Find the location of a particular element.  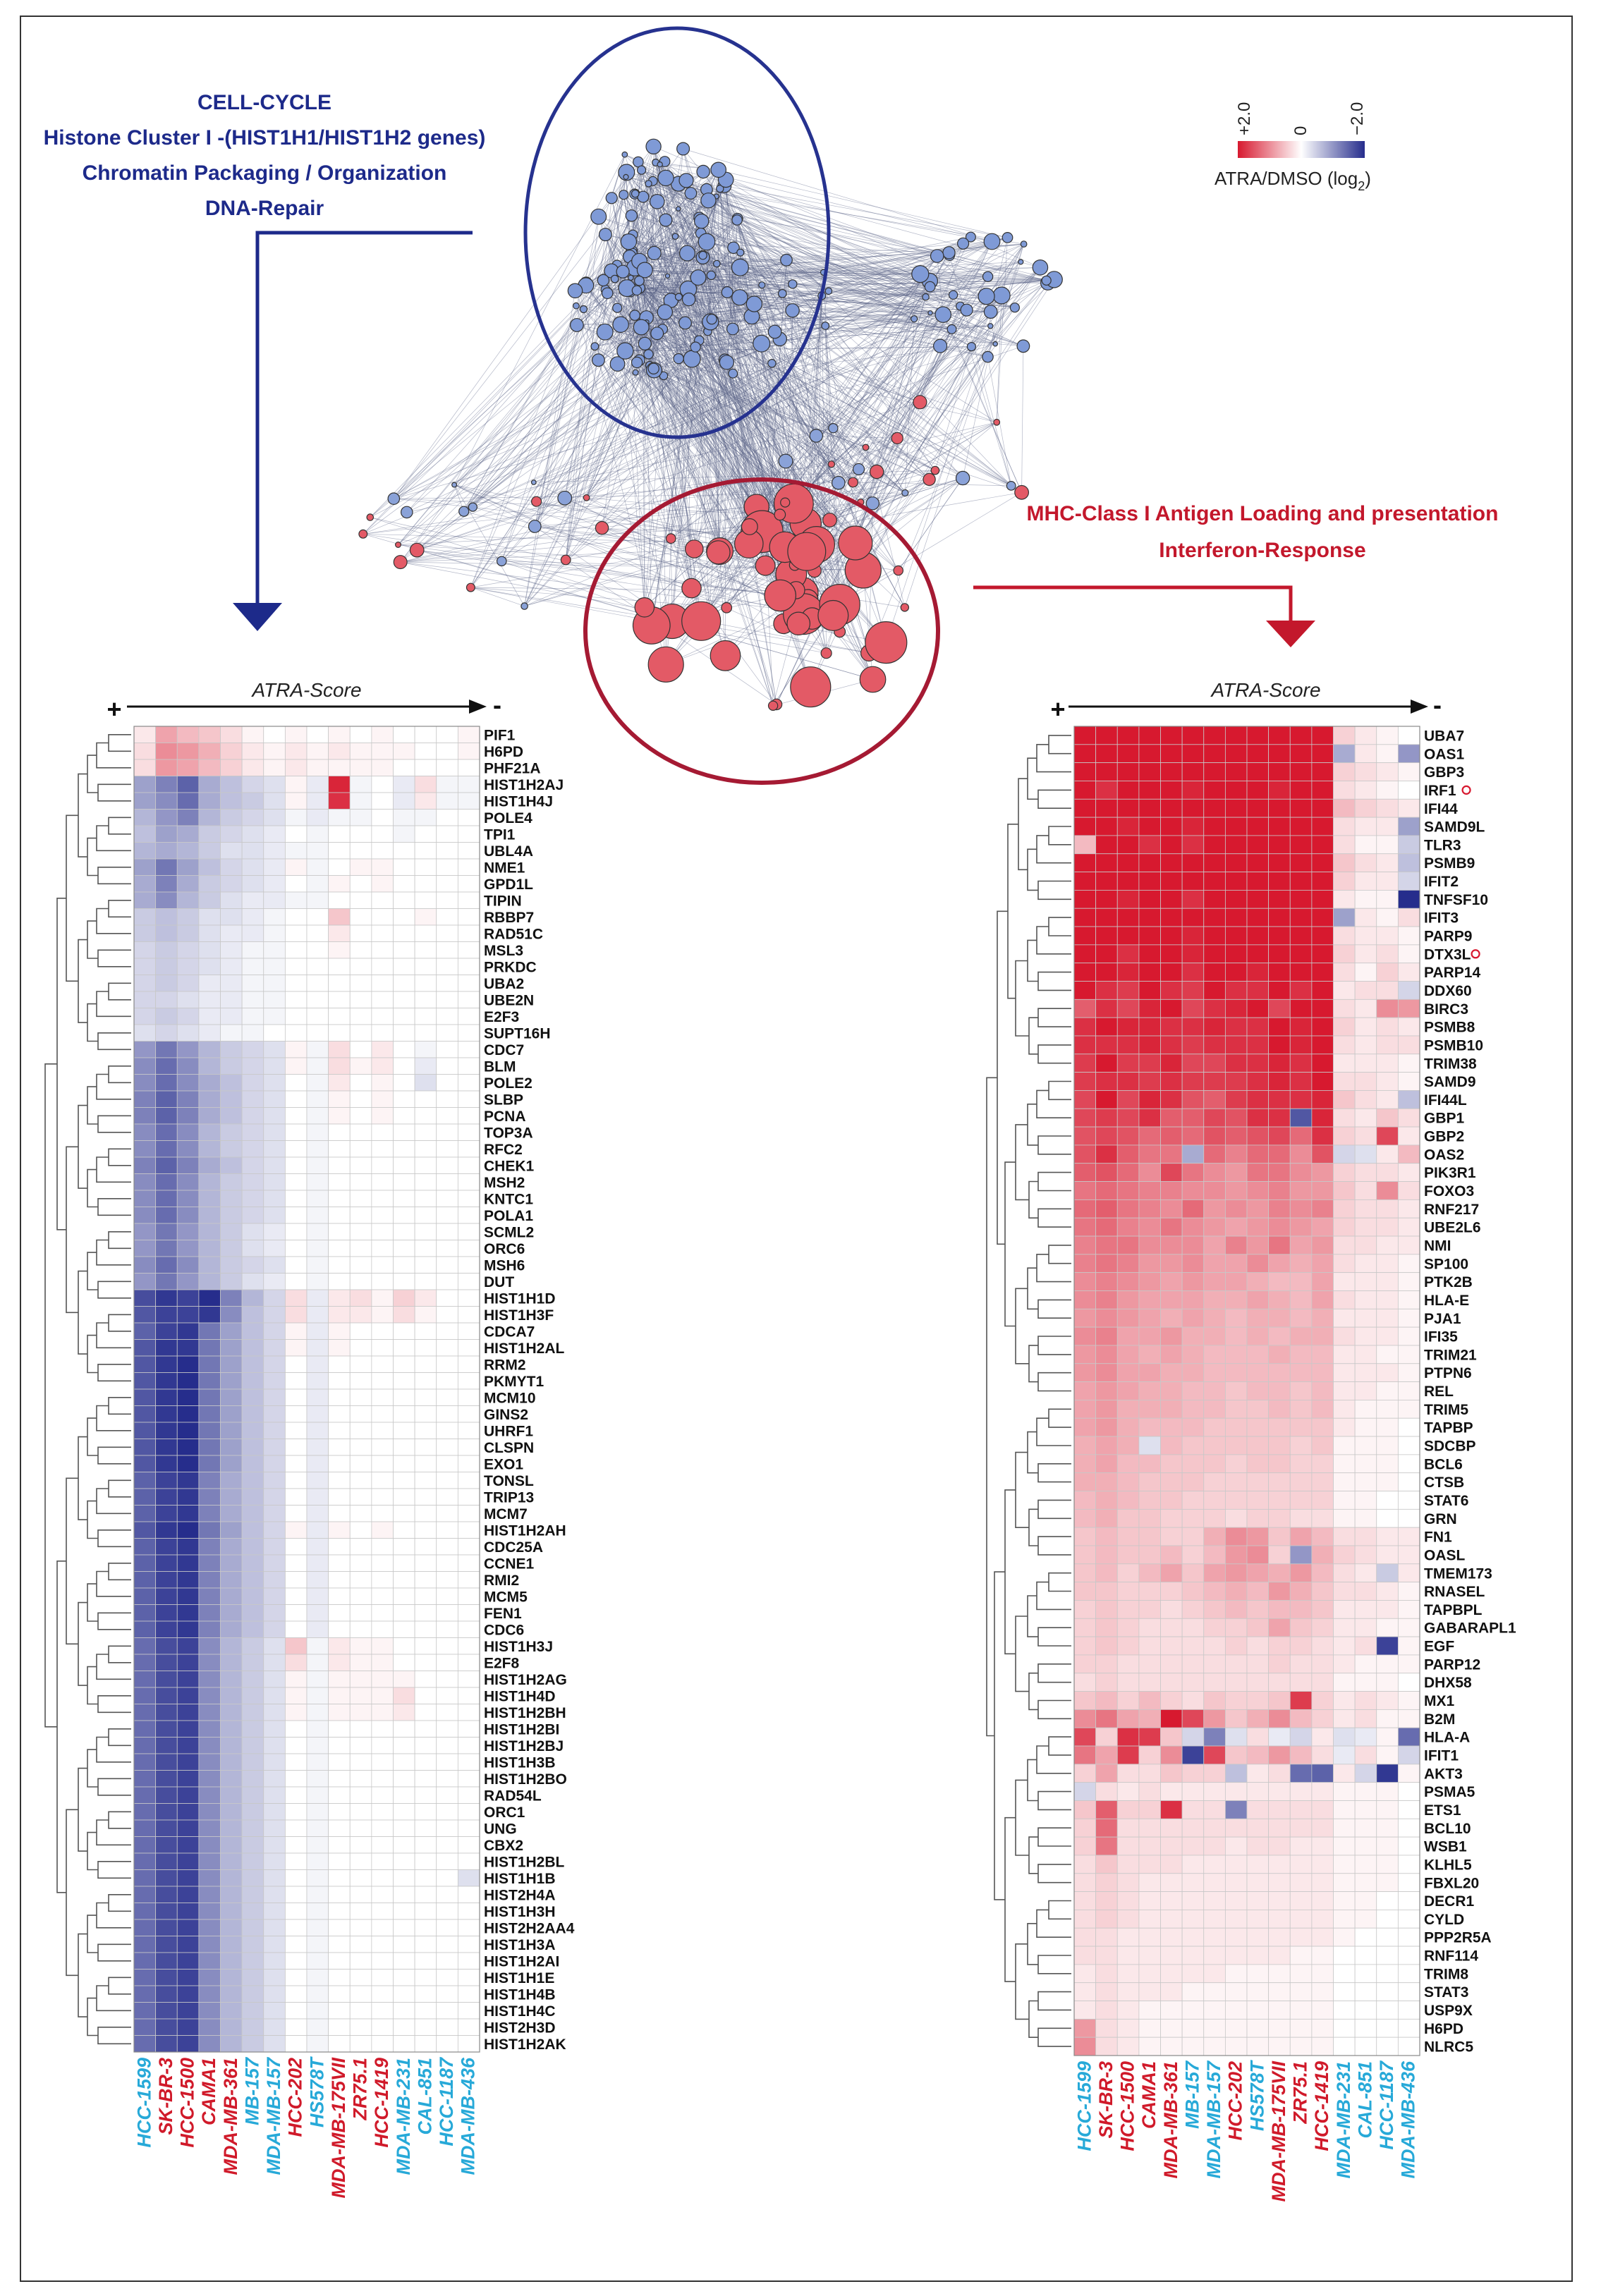

column-label: MDA-MB-175VII is located at coordinates (1278, 2131).